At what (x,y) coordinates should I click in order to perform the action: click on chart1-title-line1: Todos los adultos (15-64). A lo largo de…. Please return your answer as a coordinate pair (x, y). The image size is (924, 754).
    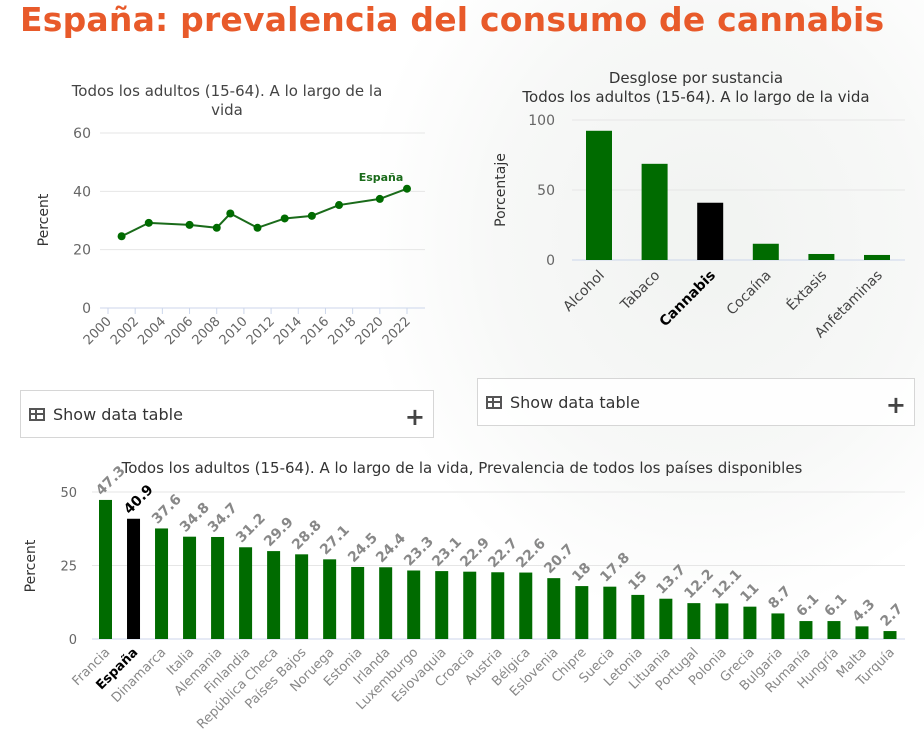
    Looking at the image, I should click on (227, 91).